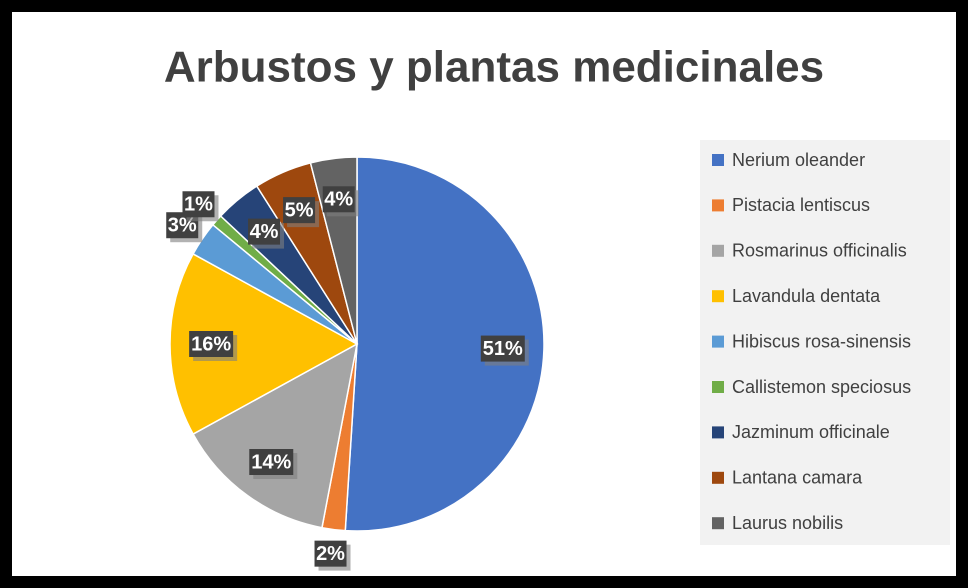 The width and height of the screenshot is (968, 588). What do you see at coordinates (806, 296) in the screenshot?
I see `legend-label: Lavandula dentata` at bounding box center [806, 296].